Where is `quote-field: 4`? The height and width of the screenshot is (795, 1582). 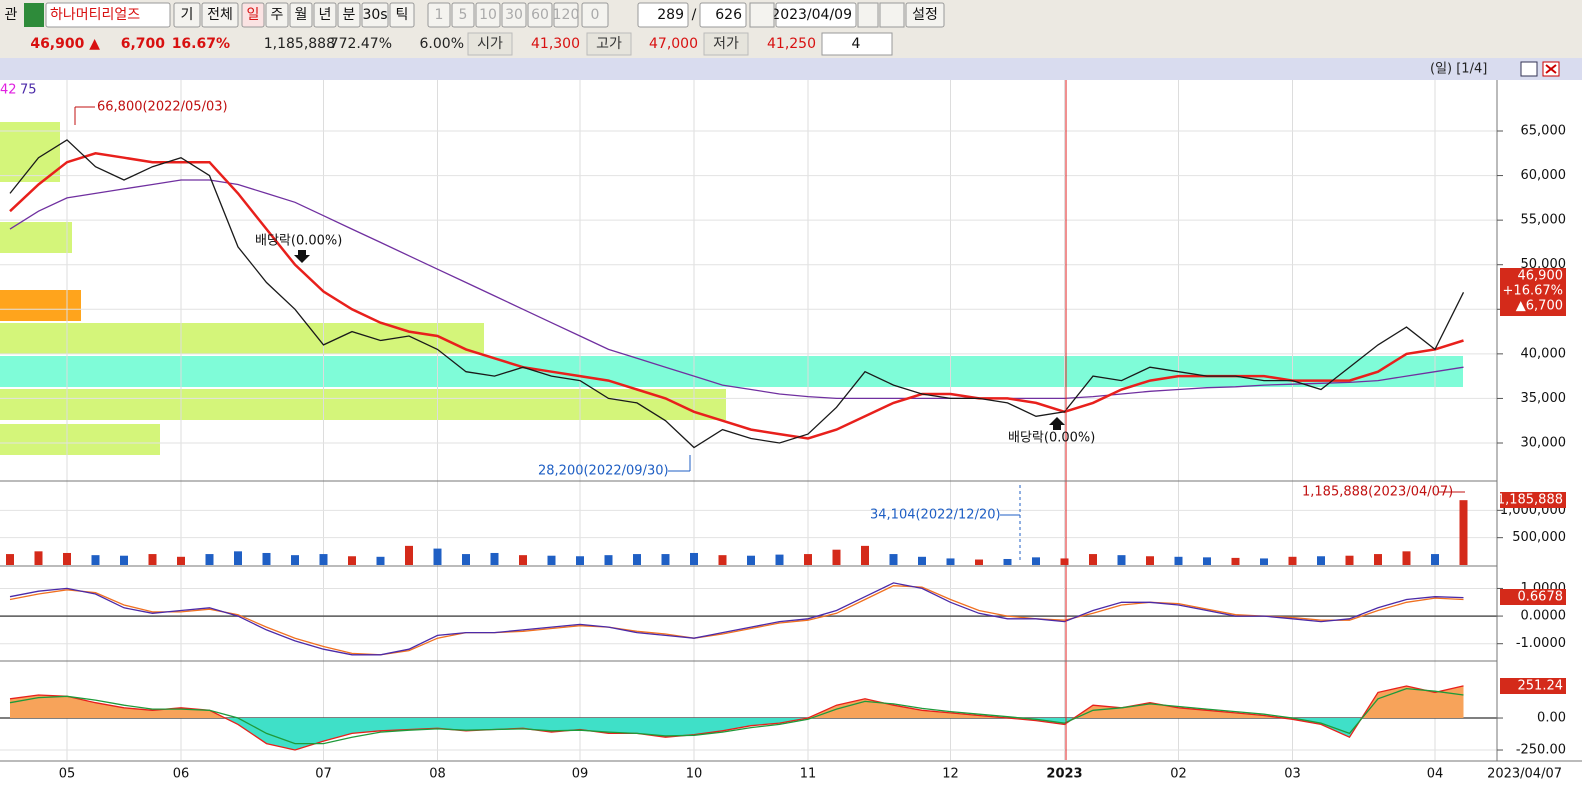 quote-field: 4 is located at coordinates (856, 44).